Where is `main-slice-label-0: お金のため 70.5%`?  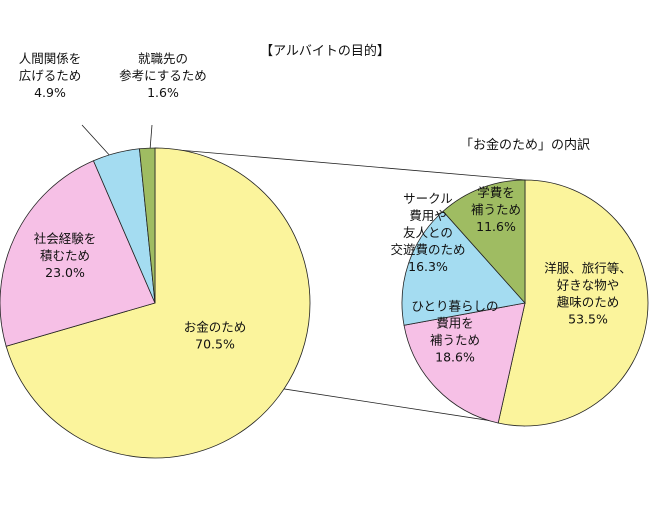
main-slice-label-0: お金のため 70.5% is located at coordinates (215, 336).